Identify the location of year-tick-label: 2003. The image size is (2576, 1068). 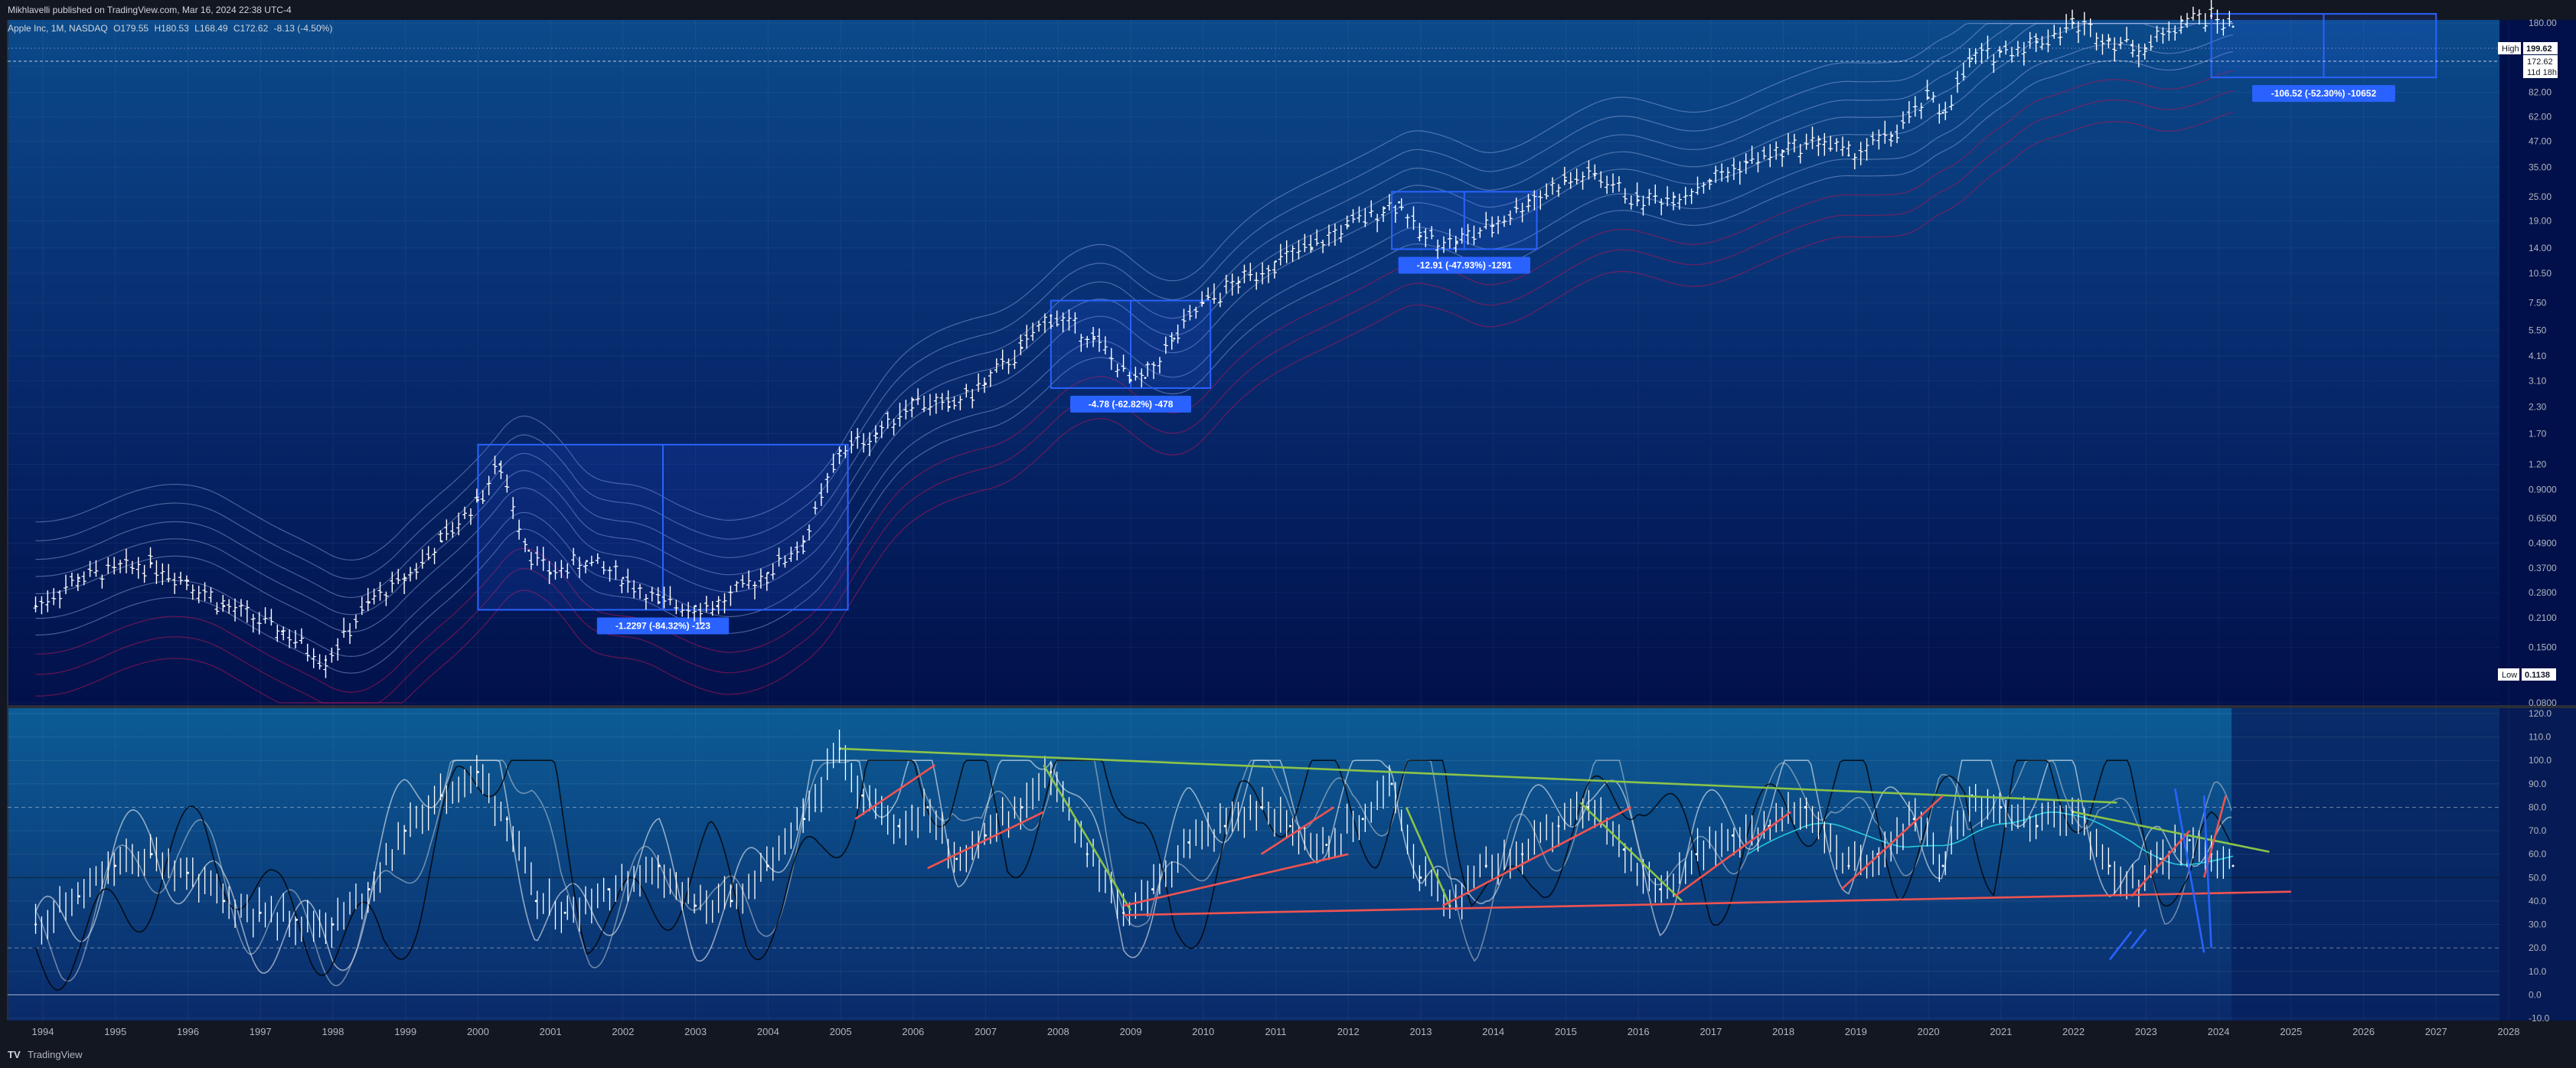
(695, 1031).